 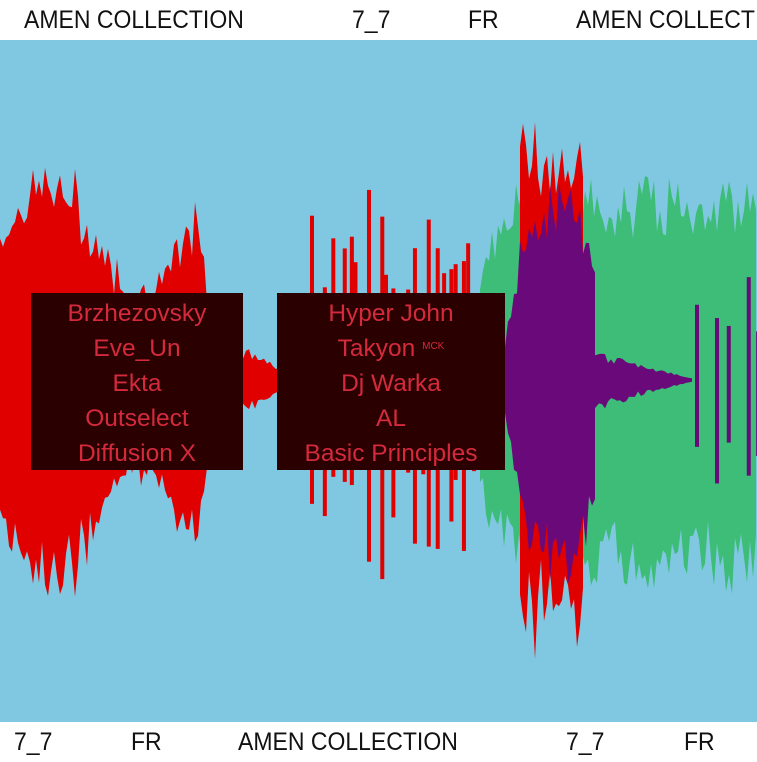 I want to click on artist-name: Diffusion X, so click(x=137, y=453).